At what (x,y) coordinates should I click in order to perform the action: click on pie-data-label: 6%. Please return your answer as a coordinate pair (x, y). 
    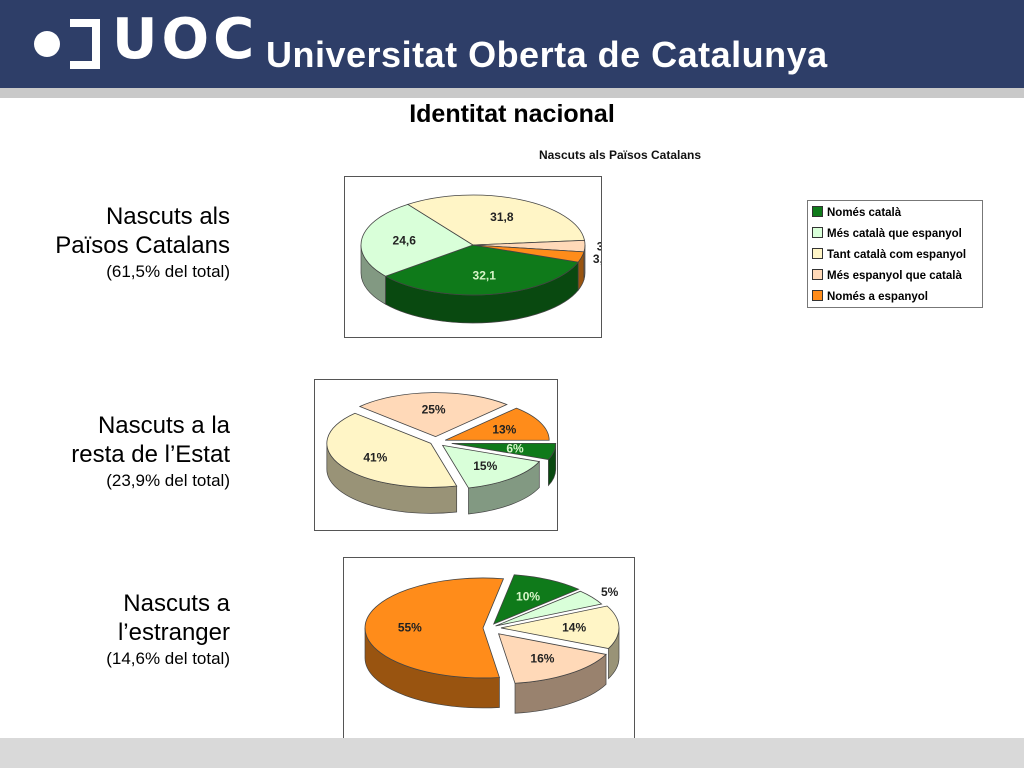
    Looking at the image, I should click on (515, 448).